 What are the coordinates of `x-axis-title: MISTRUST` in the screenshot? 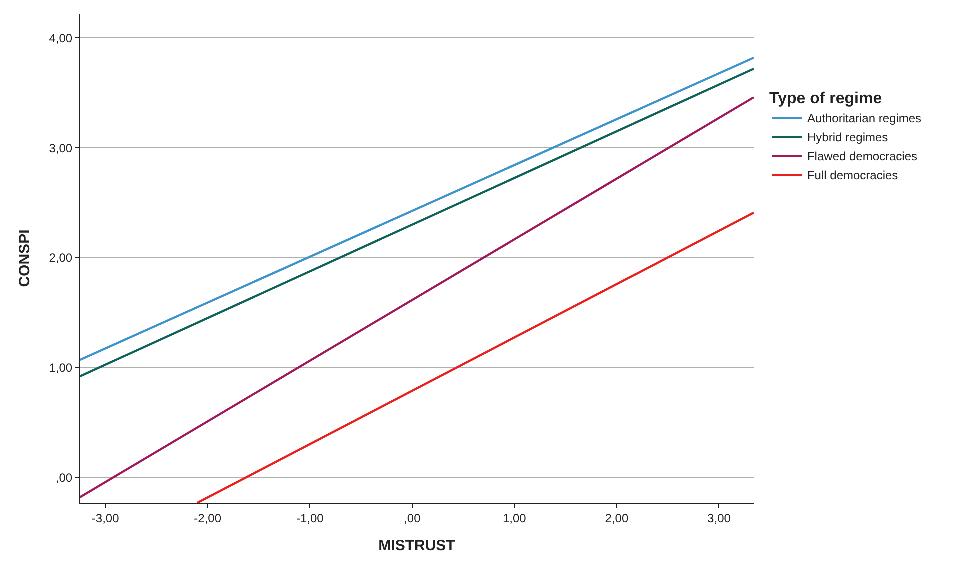 It's located at (417, 545).